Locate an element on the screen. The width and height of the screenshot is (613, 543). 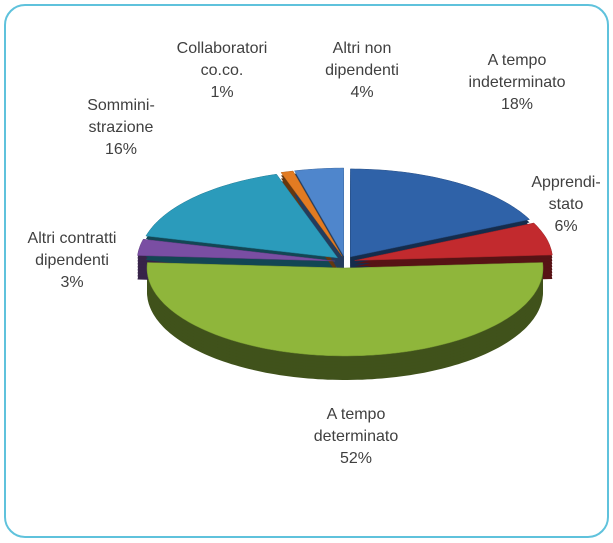
category-label: Sommini- strazione is located at coordinates (121, 116).